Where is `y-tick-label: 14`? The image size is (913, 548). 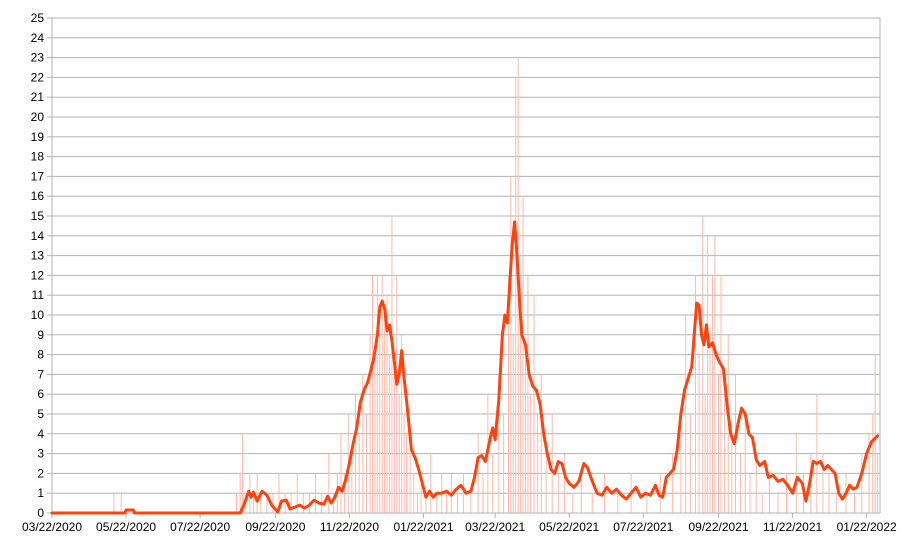 y-tick-label: 14 is located at coordinates (38, 236).